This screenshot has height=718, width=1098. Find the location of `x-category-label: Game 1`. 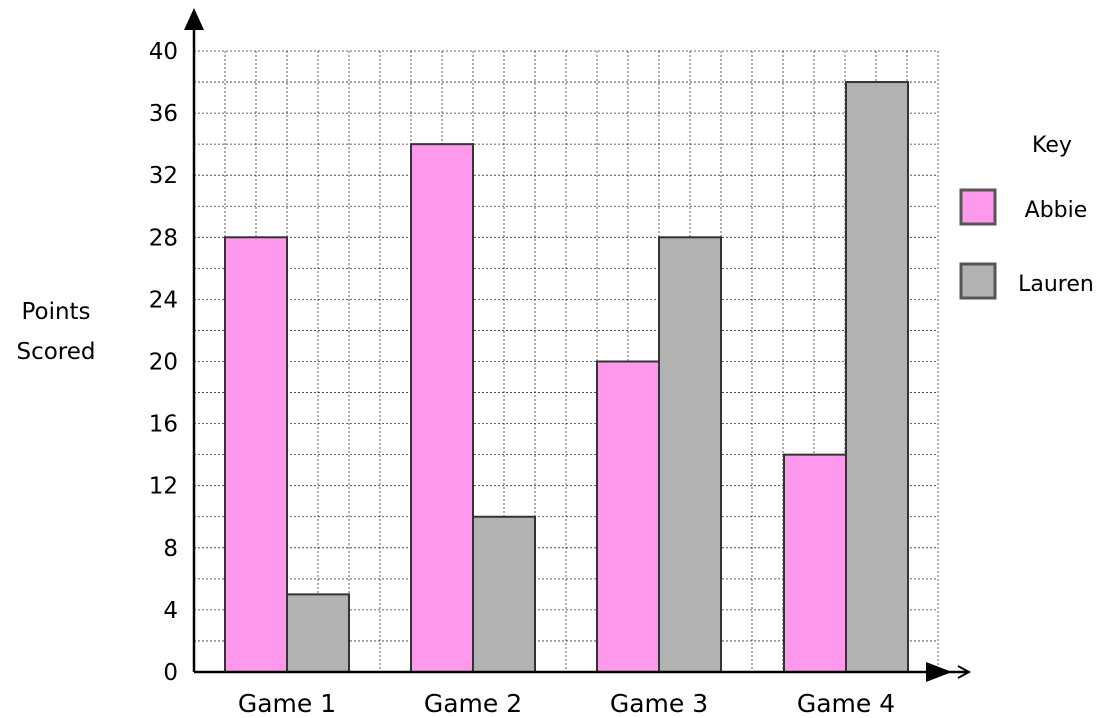

x-category-label: Game 1 is located at coordinates (287, 703).